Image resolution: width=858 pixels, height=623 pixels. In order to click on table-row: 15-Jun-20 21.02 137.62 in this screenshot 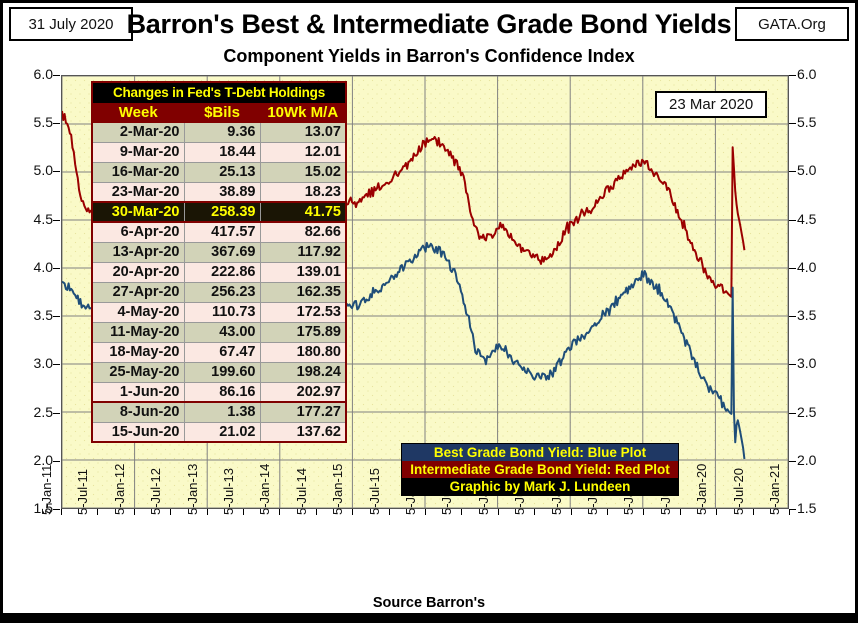, I will do `click(219, 432)`.